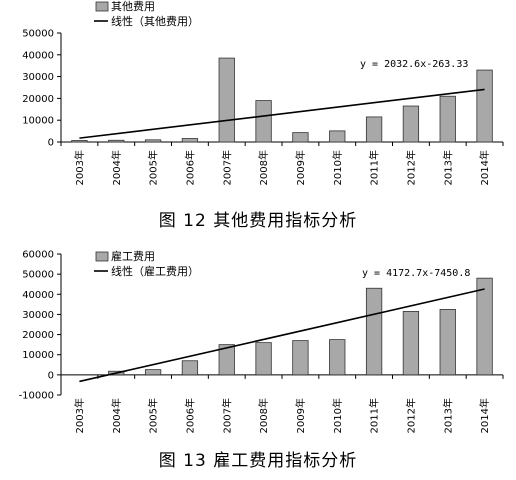  I want to click on legend-line-label: 线性（雇工费用）, so click(155, 271).